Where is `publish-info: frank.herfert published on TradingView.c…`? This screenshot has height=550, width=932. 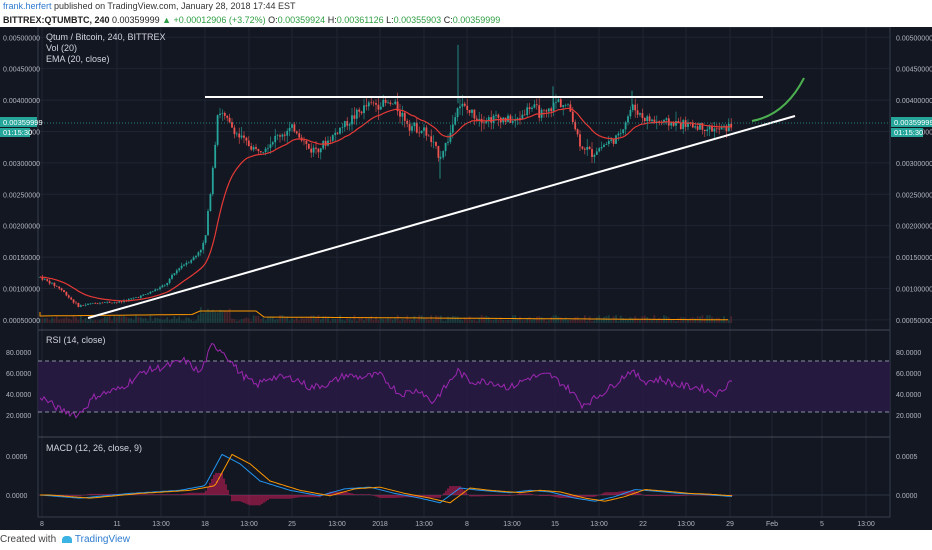 publish-info: frank.herfert published on TradingView.c… is located at coordinates (466, 6).